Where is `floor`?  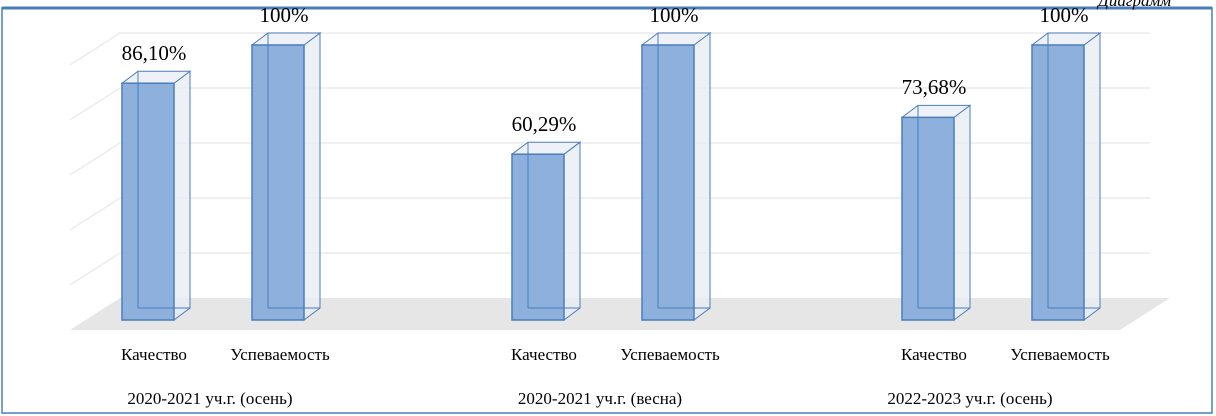 floor is located at coordinates (620, 314).